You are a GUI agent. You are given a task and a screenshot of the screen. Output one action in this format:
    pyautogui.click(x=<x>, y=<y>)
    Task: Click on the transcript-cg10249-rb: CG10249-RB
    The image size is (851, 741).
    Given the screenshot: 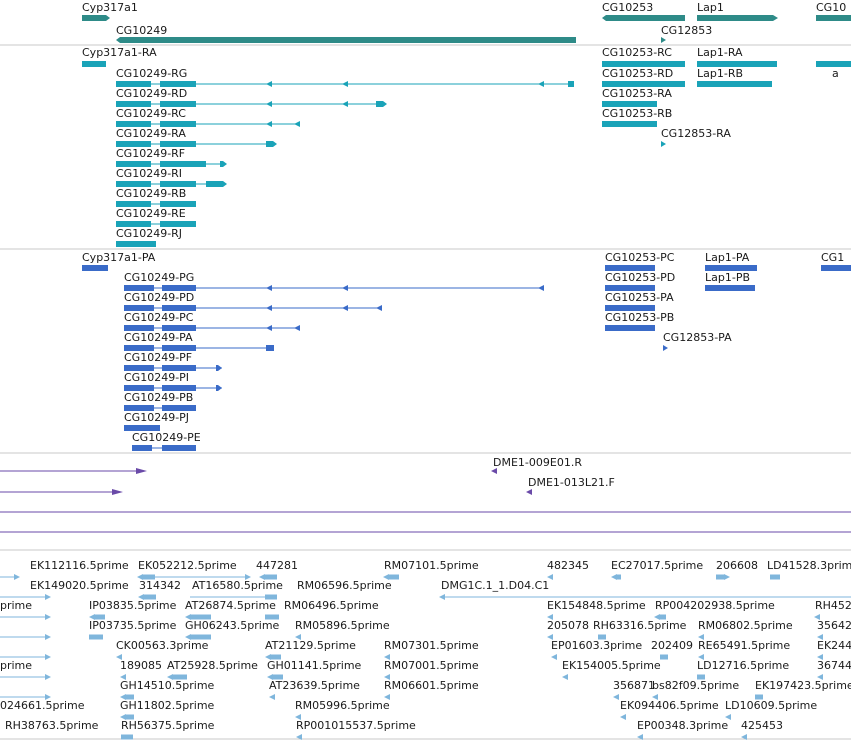 What is the action you would take?
    pyautogui.click(x=156, y=197)
    